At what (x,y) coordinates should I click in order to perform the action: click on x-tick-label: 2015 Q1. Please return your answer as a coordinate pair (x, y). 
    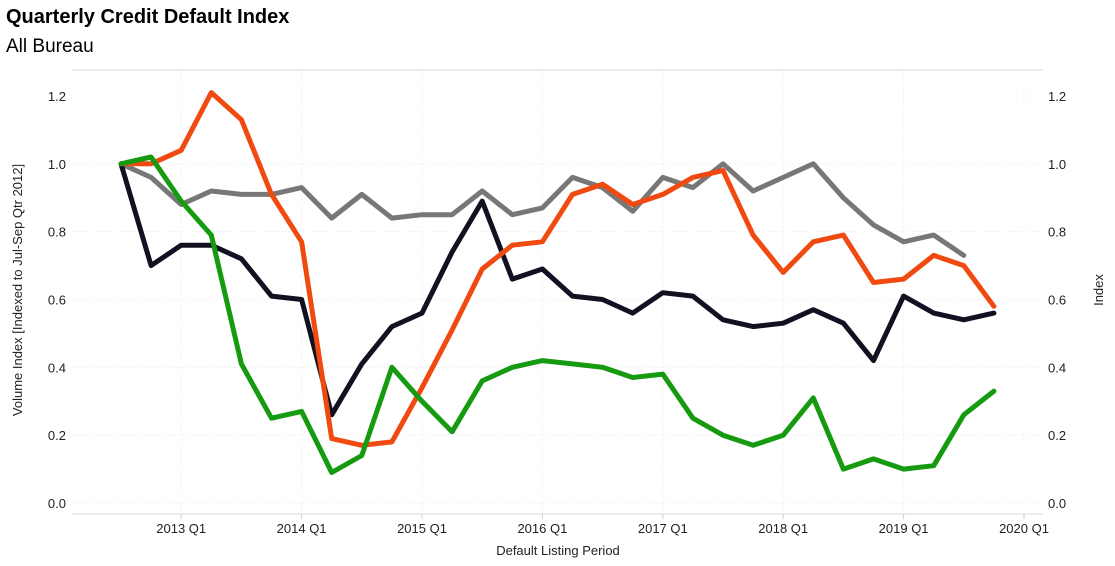
    Looking at the image, I should click on (422, 528).